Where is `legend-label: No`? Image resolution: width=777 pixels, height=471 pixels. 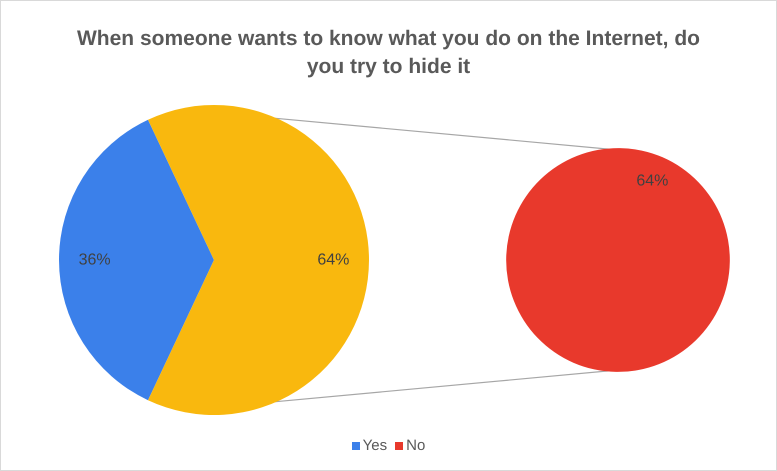 legend-label: No is located at coordinates (415, 445).